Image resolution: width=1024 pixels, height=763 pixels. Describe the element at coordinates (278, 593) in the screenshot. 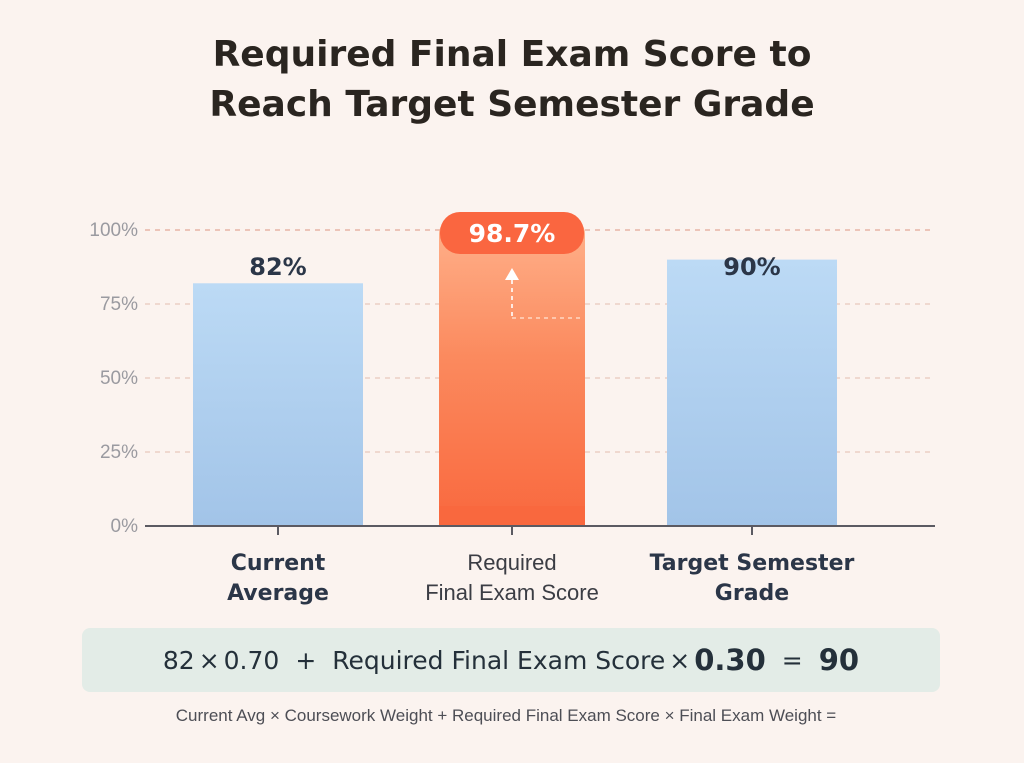

I see `category-label: Average` at that location.